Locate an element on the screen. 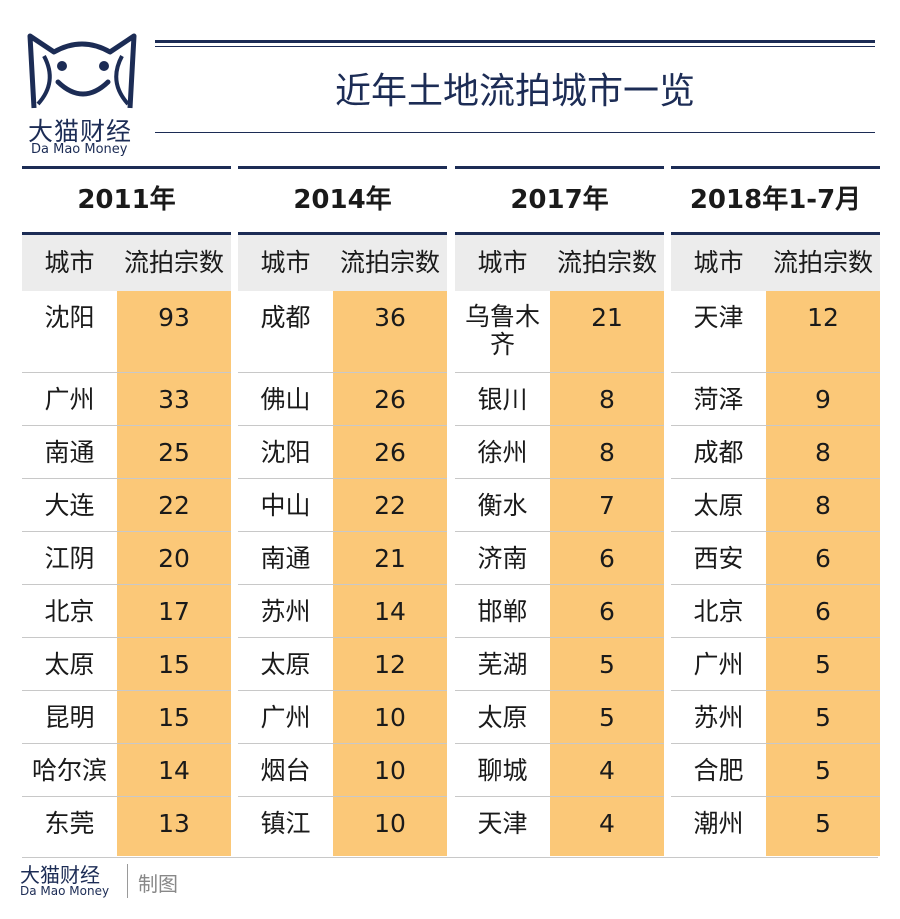  table-row: 太原 8 is located at coordinates (775, 505).